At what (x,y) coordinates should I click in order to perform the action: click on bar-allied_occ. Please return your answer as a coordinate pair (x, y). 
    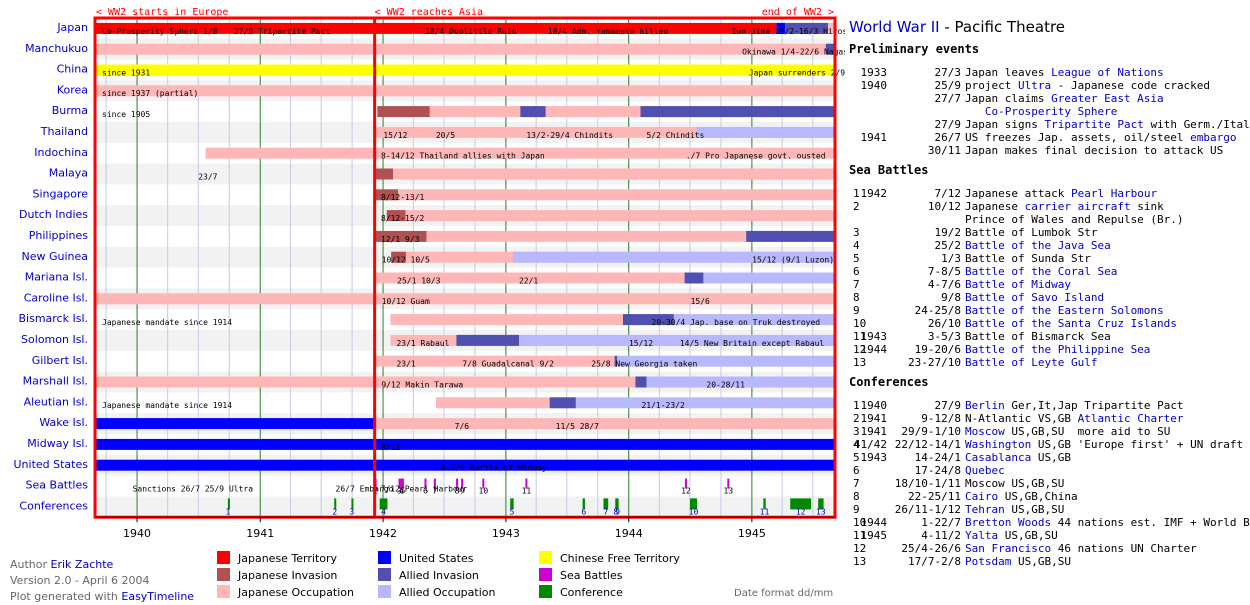
    Looking at the image, I should click on (676, 340).